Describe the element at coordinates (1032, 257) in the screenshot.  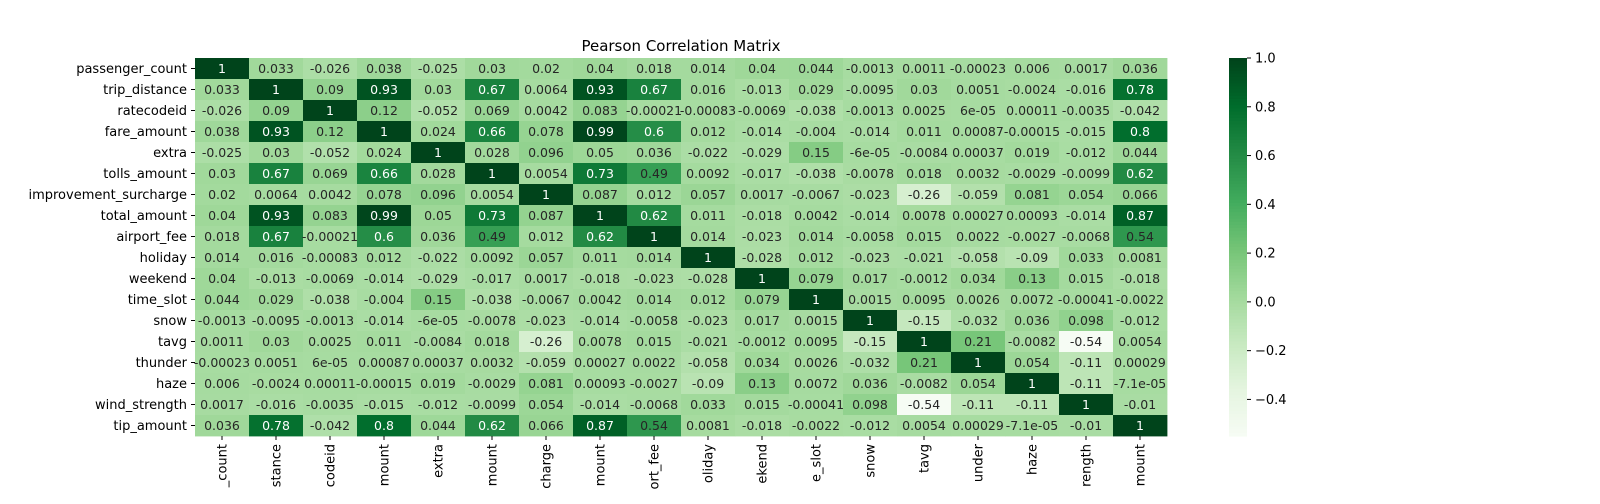
I see `heatmap-cell-label: -0.09` at that location.